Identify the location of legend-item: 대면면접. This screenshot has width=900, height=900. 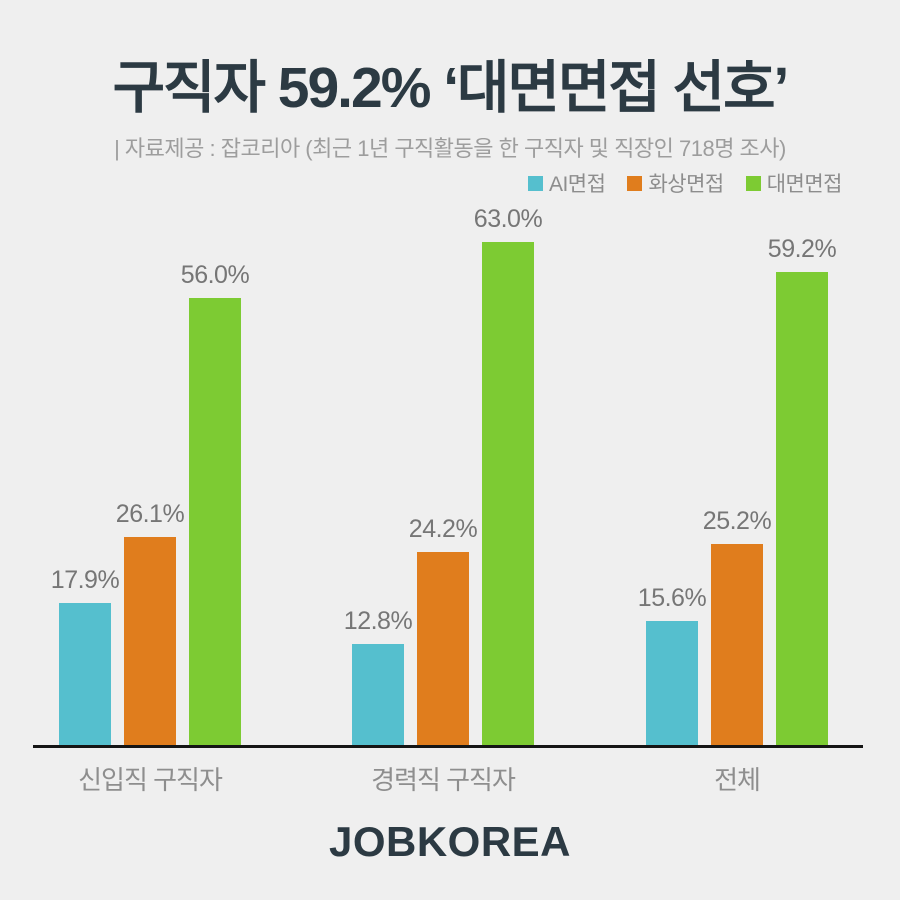
(794, 183).